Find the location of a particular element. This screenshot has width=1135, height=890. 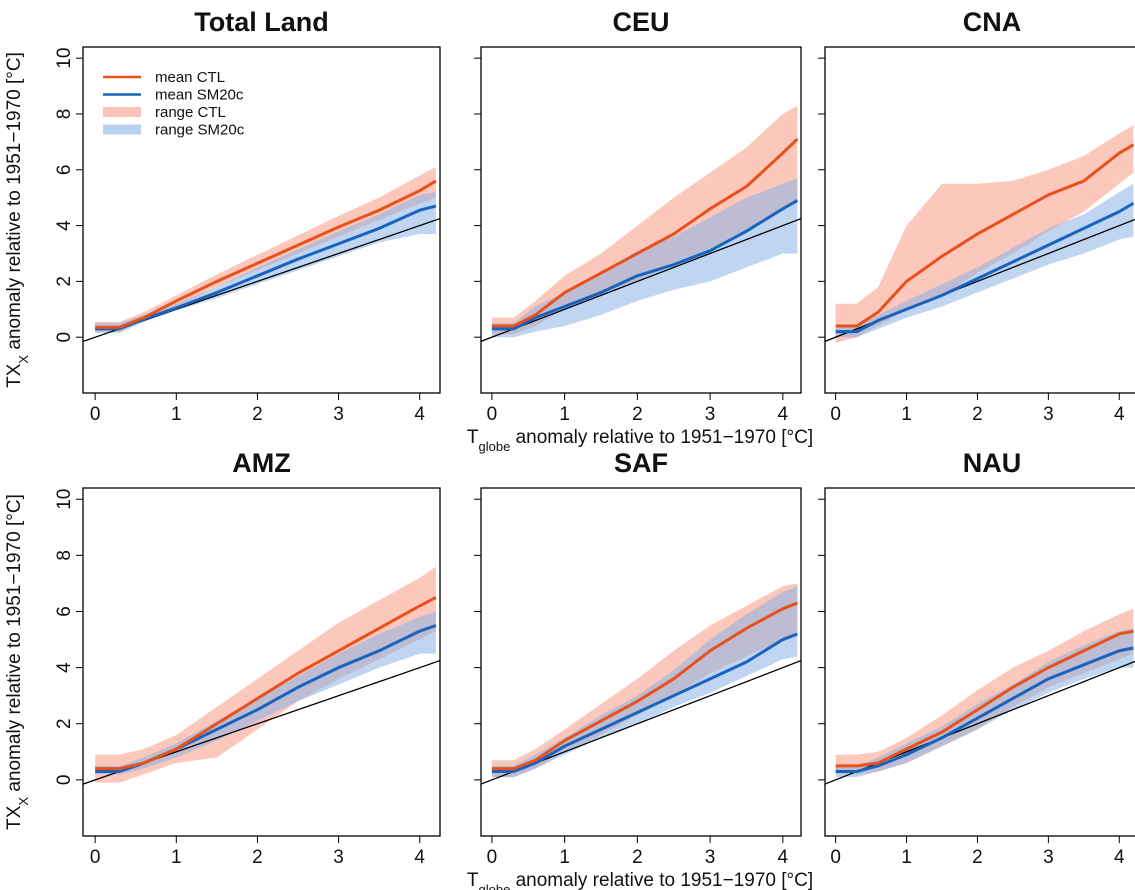

legend-label: range CTL is located at coordinates (190, 112).